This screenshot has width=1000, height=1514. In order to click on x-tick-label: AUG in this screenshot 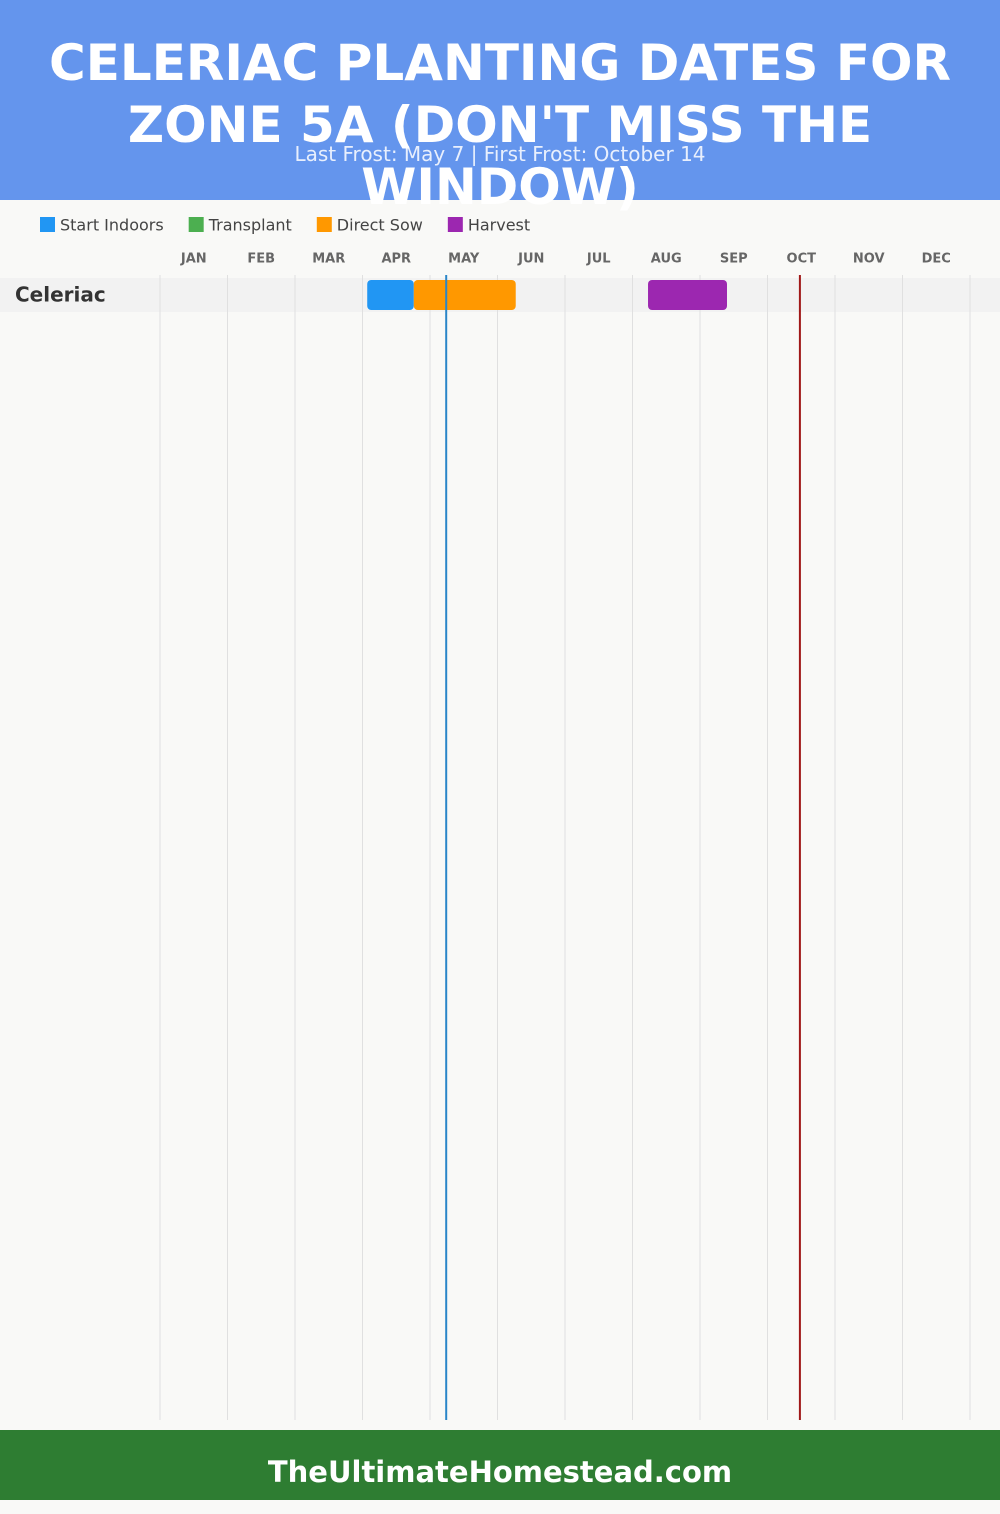, I will do `click(666, 259)`.